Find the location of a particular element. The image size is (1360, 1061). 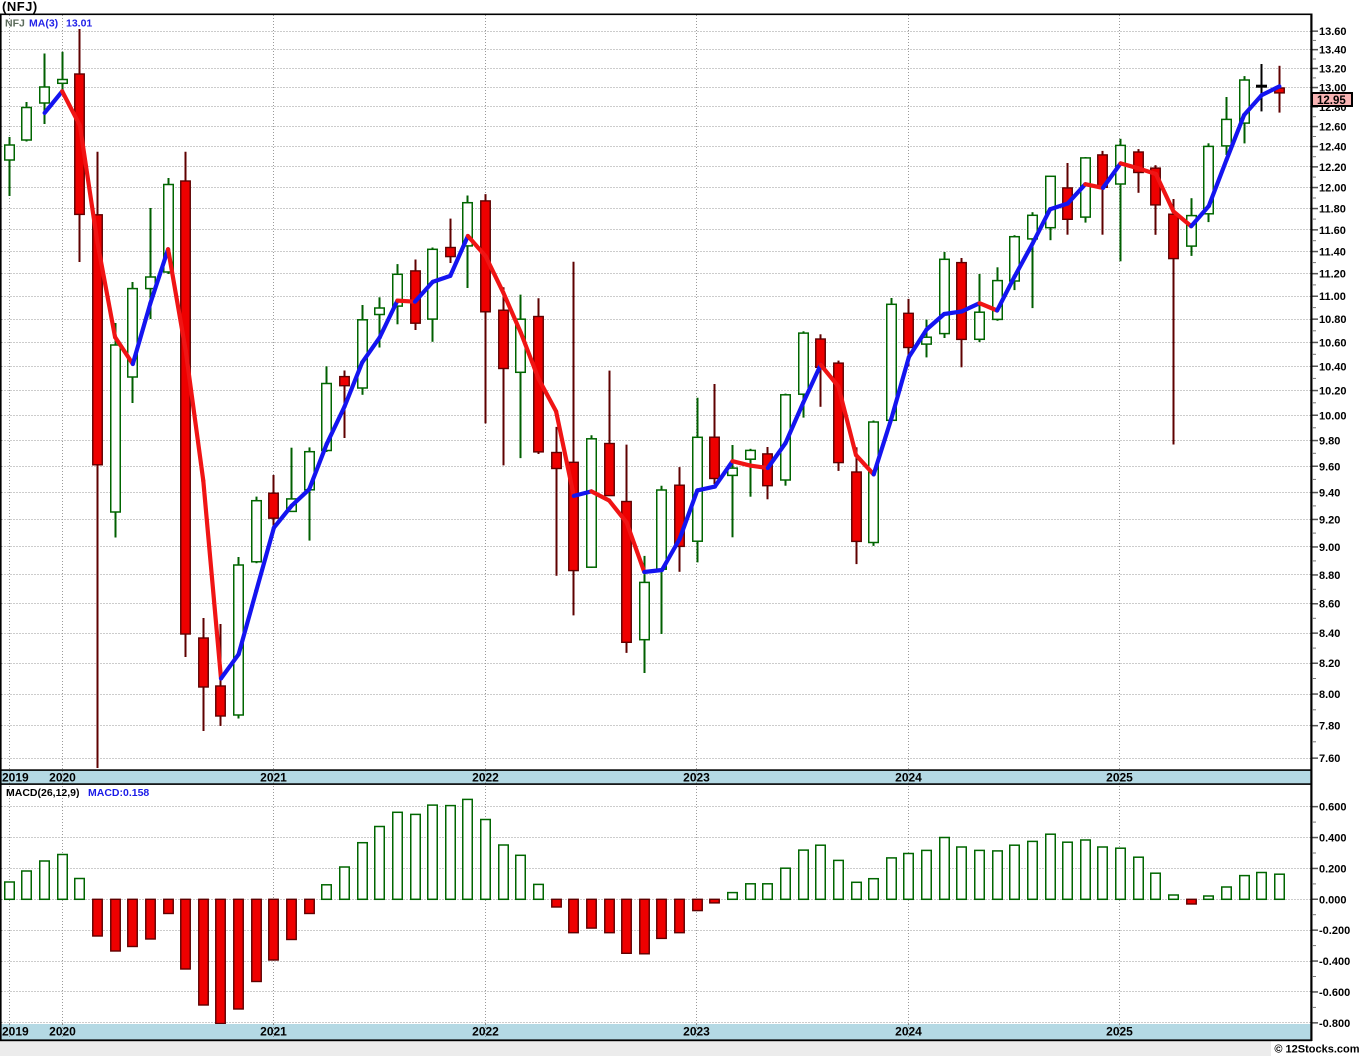

svg-text: © 12Stocks.com is located at coordinates (1316, 1050).